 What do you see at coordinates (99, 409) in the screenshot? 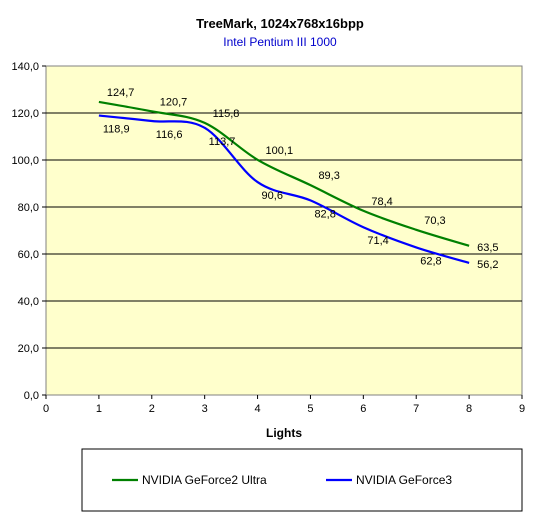
I see `x-tick-label: 1` at bounding box center [99, 409].